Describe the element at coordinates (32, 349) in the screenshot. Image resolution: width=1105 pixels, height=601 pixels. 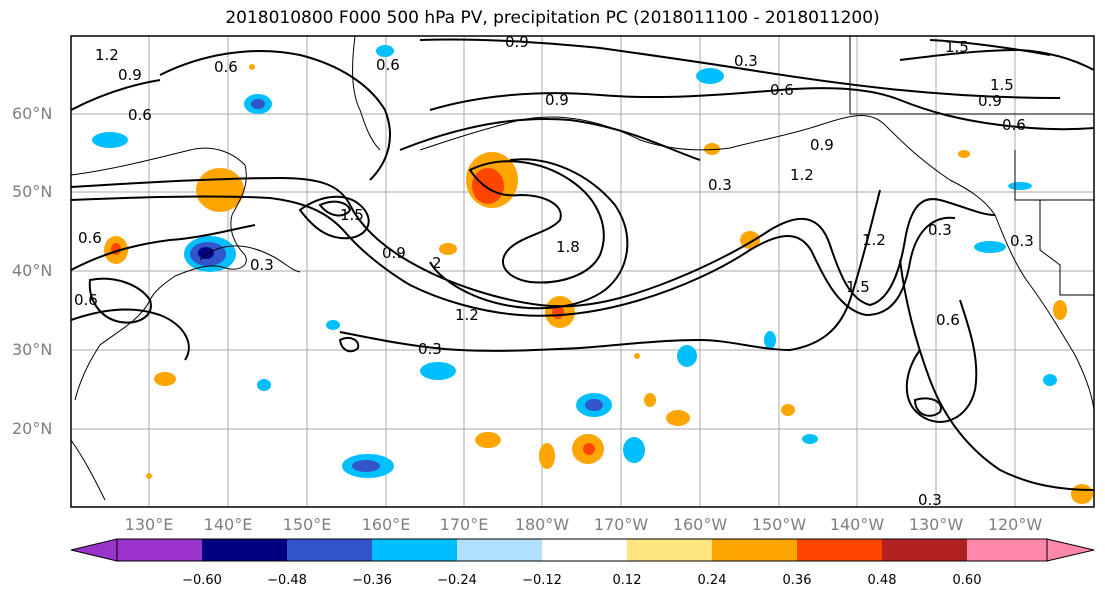
I see `lat-label: 30°N` at that location.